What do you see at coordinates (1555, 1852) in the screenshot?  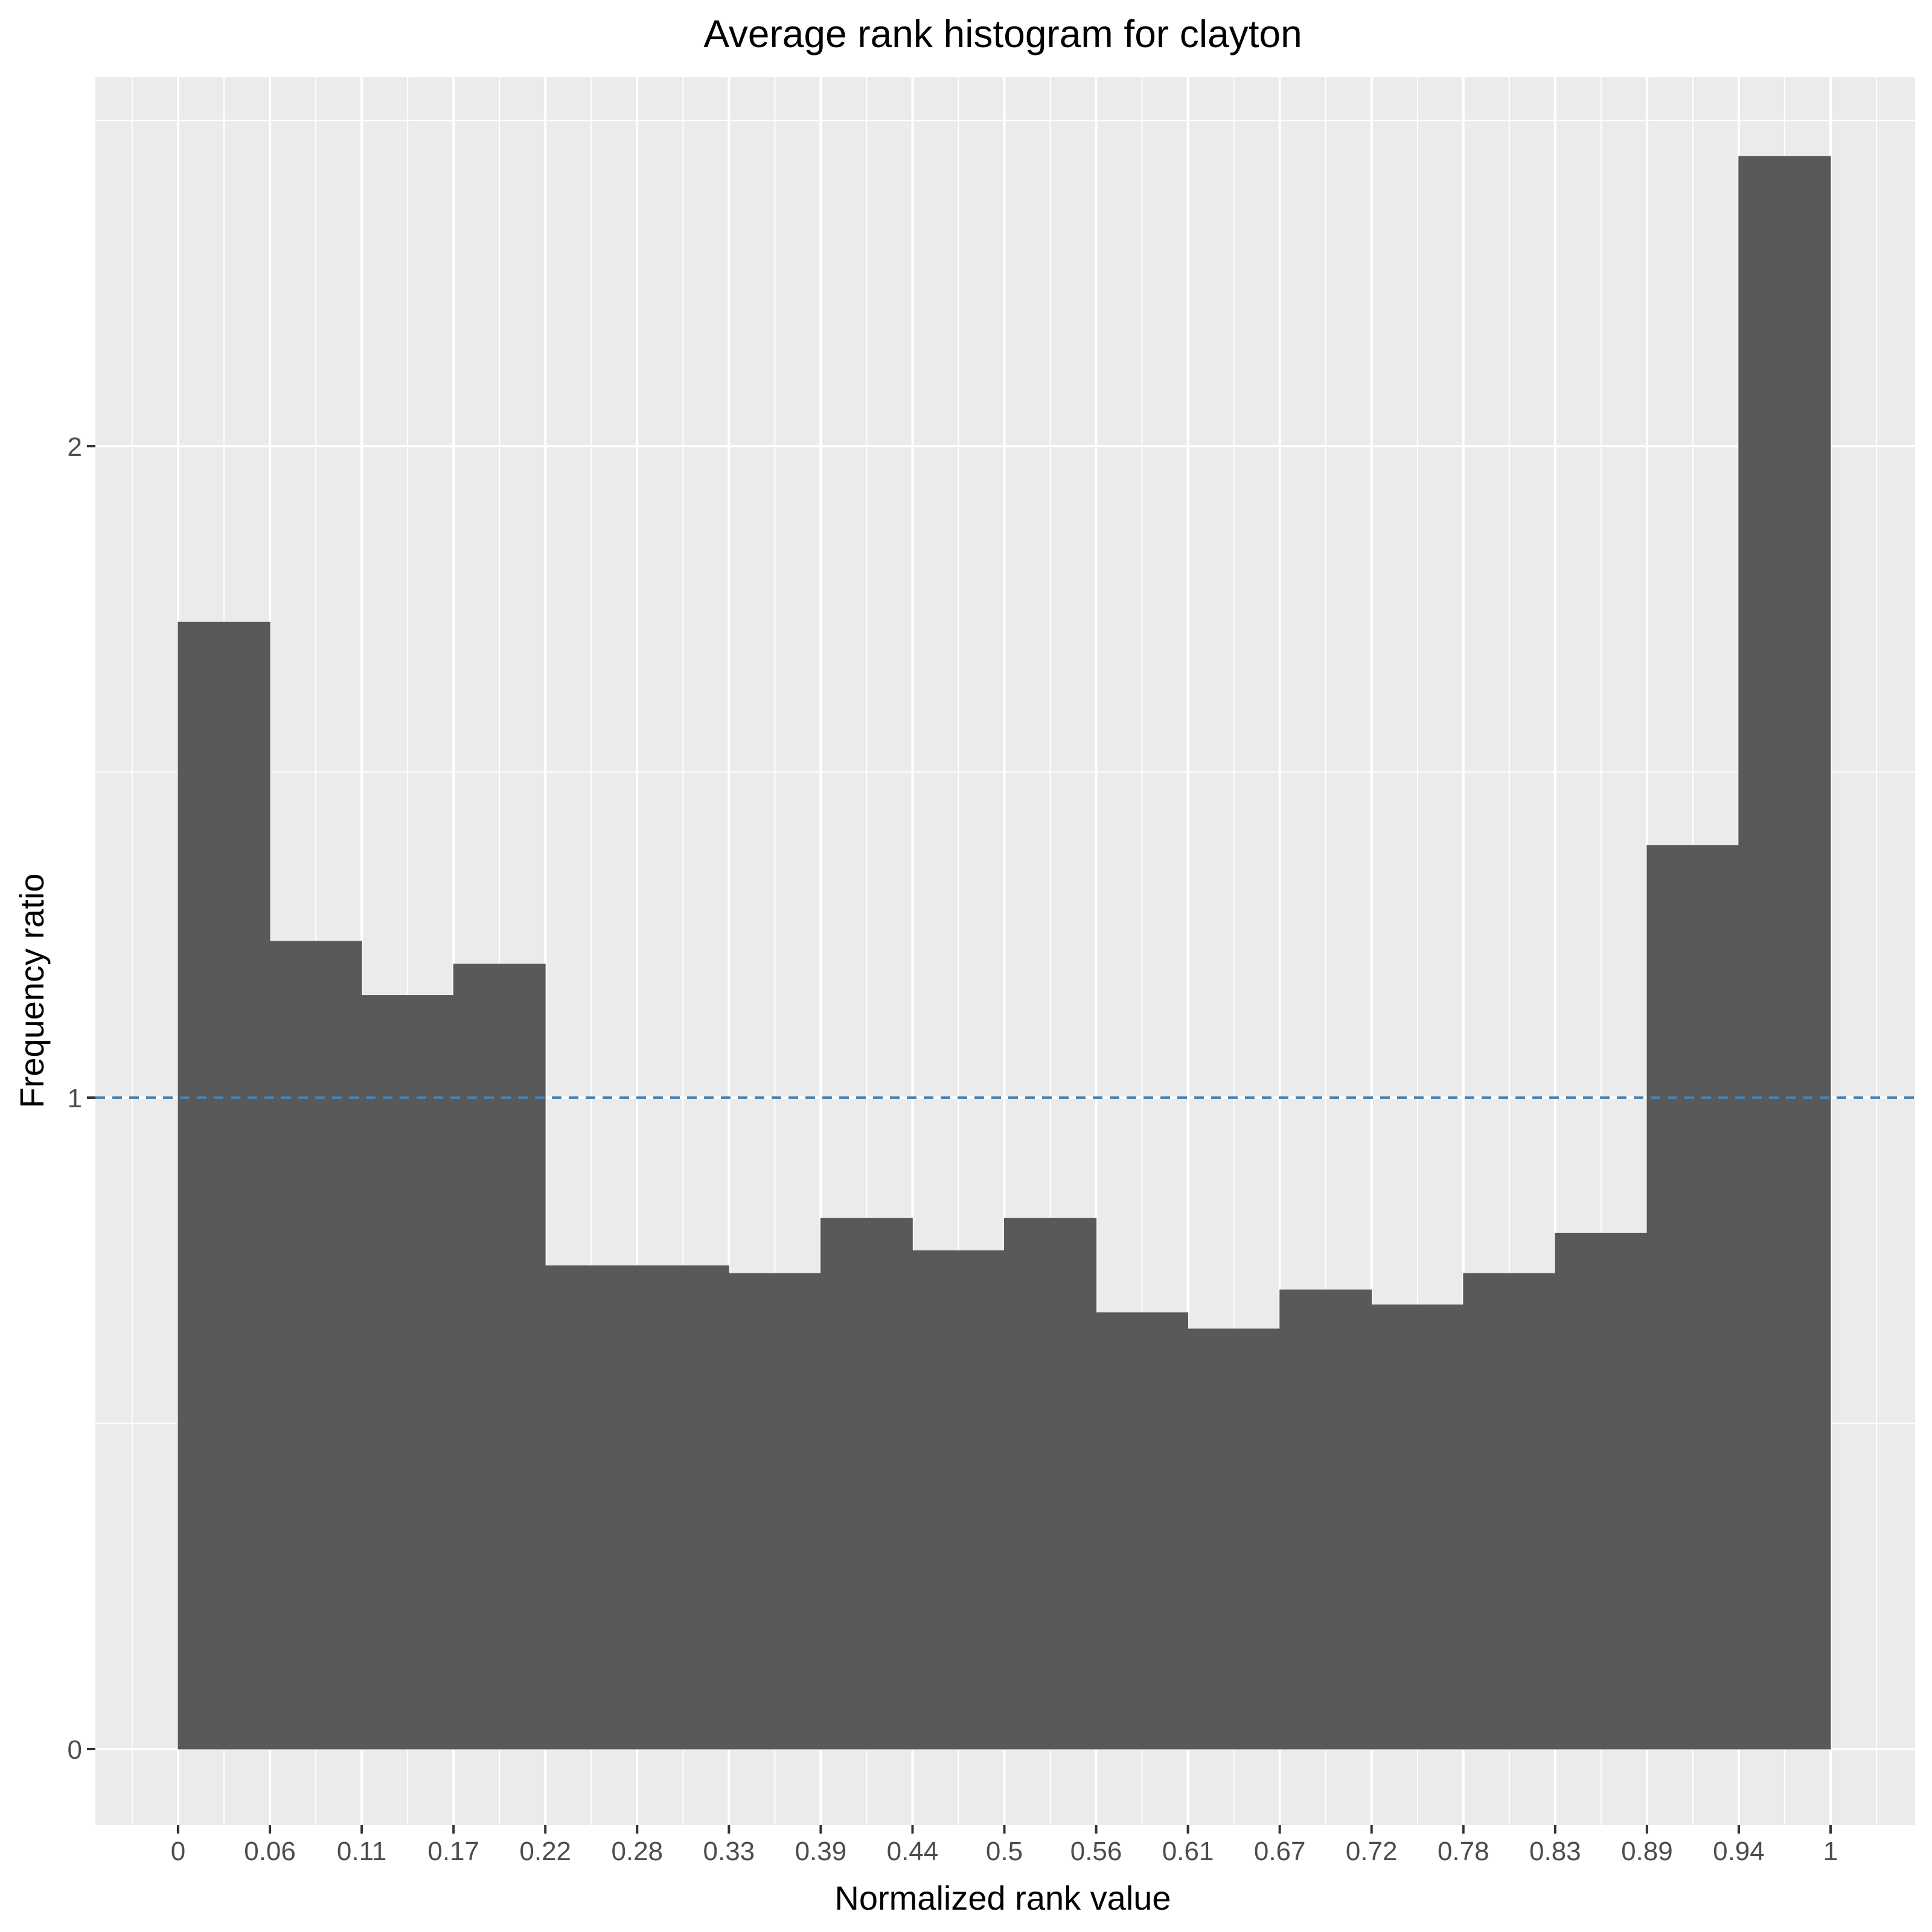 I see `x-tick-label: 0.83` at bounding box center [1555, 1852].